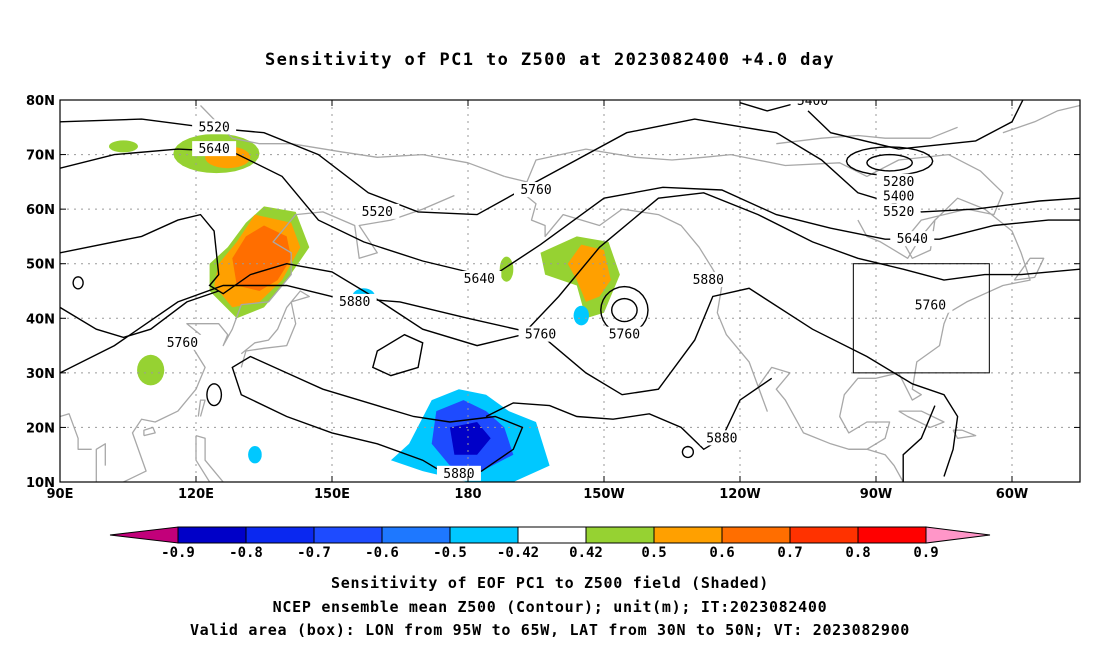 This screenshot has height=650, width=1100. What do you see at coordinates (76, 431) in the screenshot?
I see `coast-india` at bounding box center [76, 431].